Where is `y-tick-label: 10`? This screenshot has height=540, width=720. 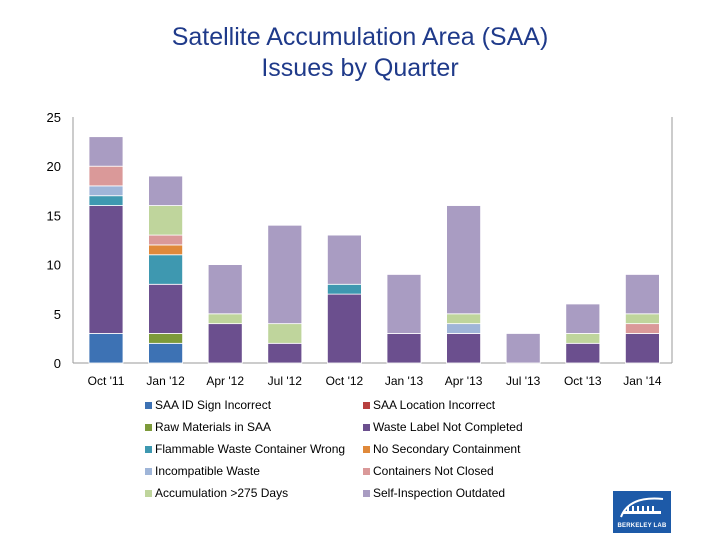 y-tick-label: 10 is located at coordinates (54, 265).